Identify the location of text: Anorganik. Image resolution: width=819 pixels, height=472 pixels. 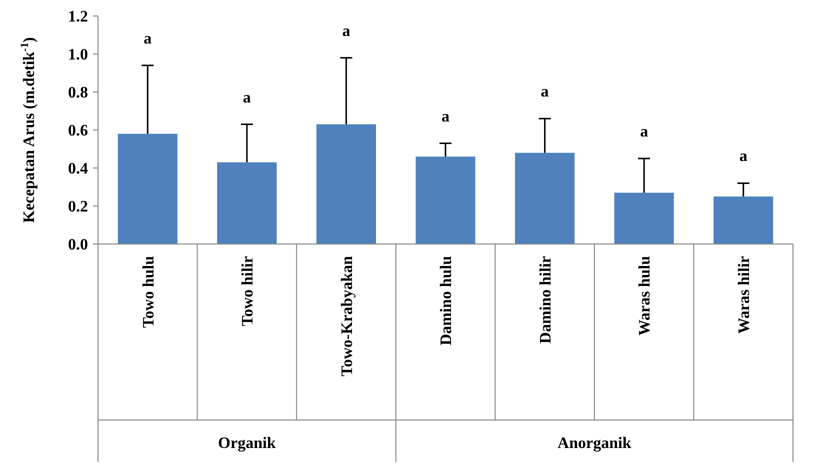
(595, 443).